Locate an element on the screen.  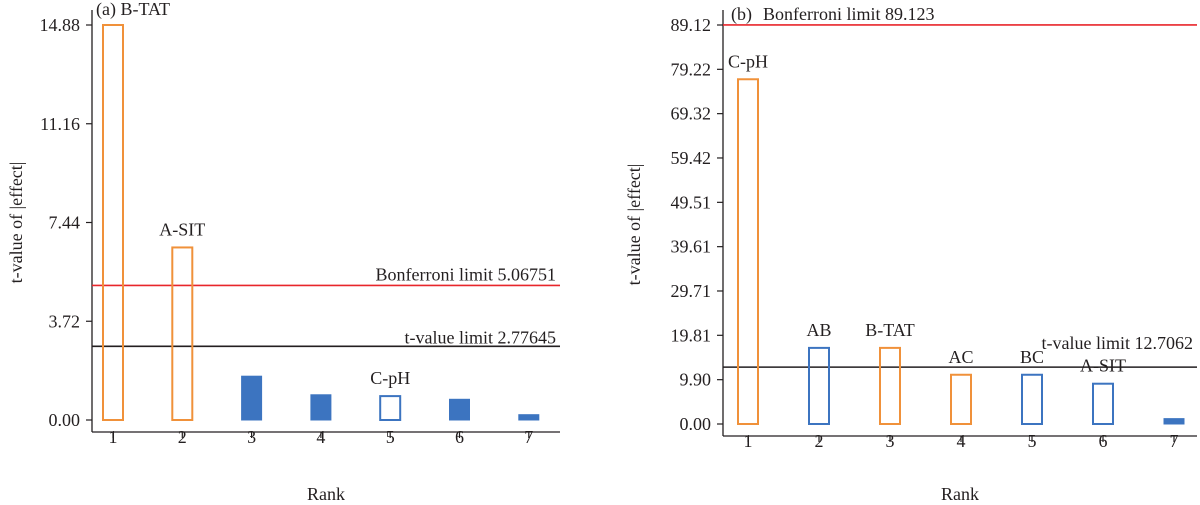
bonferroni-limit-label-a: Bonferroni limit 5.06751 is located at coordinates (466, 274).